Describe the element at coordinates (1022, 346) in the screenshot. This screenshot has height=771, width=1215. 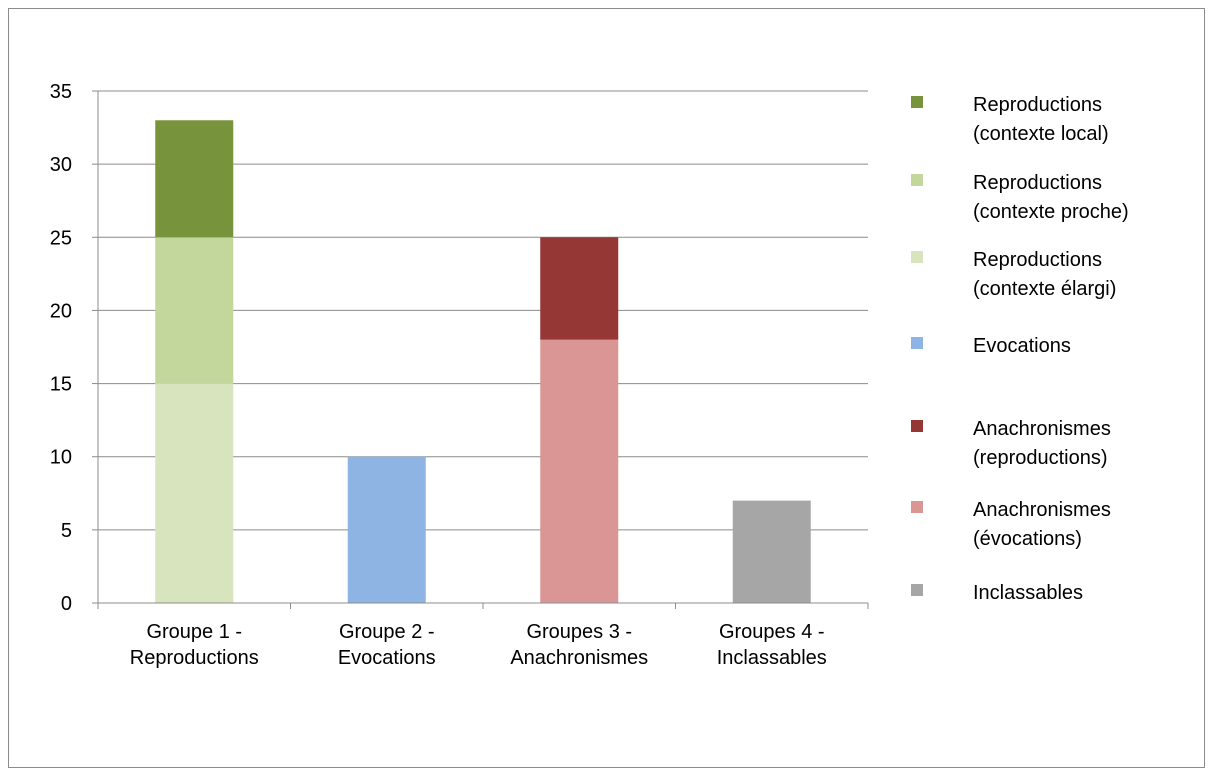
I see `legend-label-3-line0: Evocations` at that location.